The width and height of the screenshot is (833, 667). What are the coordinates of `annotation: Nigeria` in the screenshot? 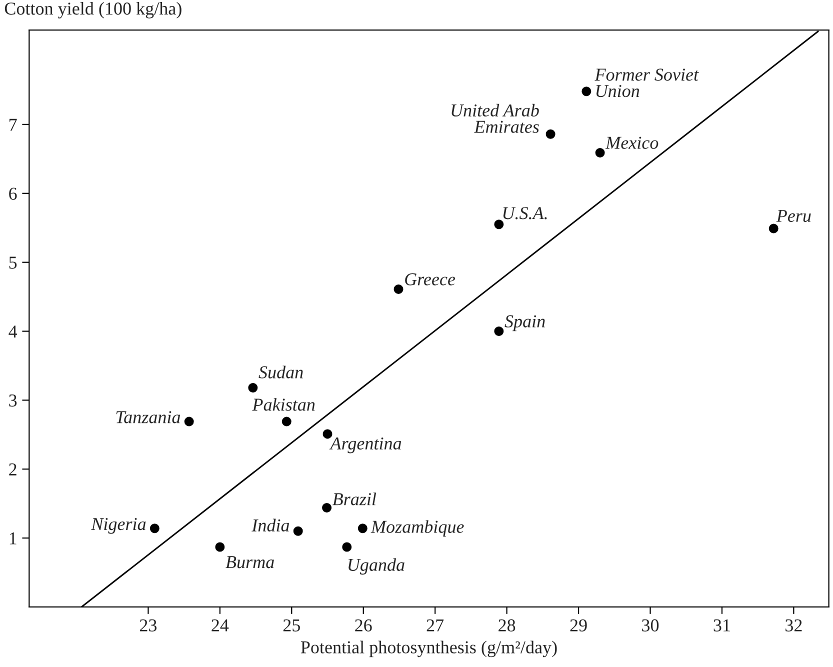 It's located at (118, 526).